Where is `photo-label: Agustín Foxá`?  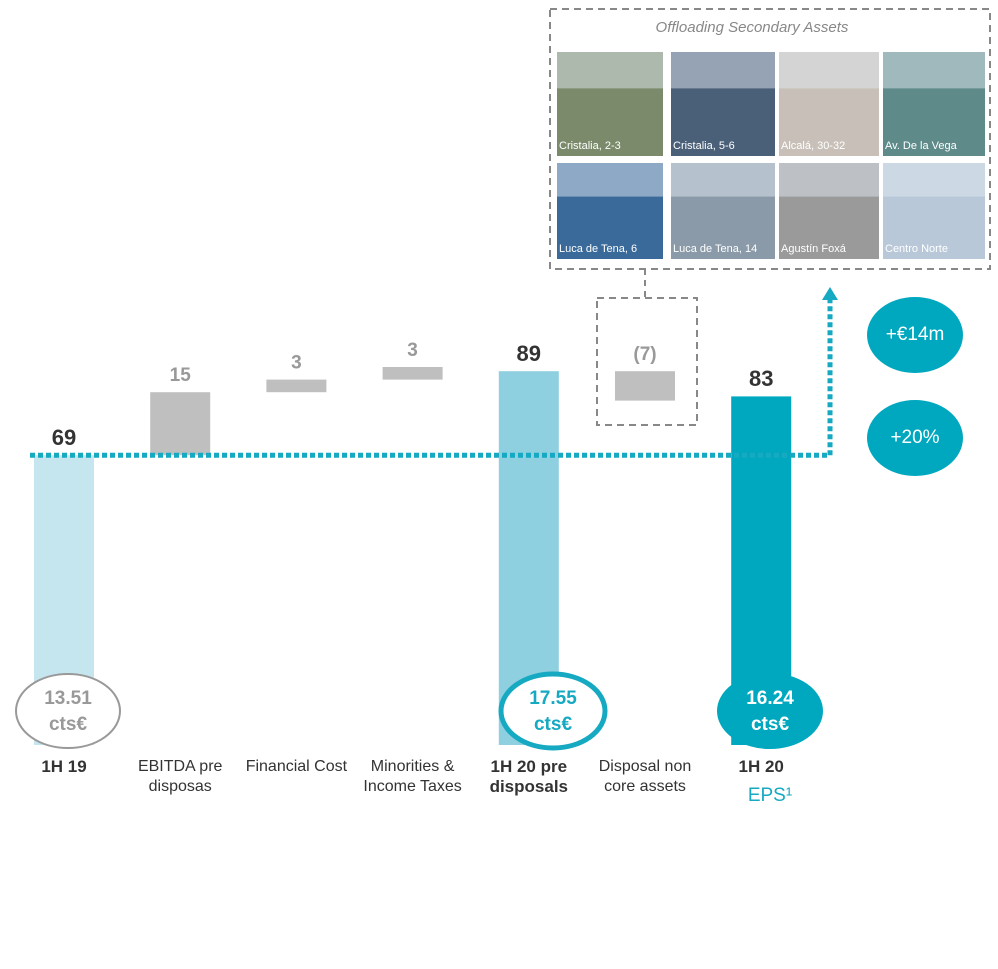
photo-label: Agustín Foxá is located at coordinates (814, 249).